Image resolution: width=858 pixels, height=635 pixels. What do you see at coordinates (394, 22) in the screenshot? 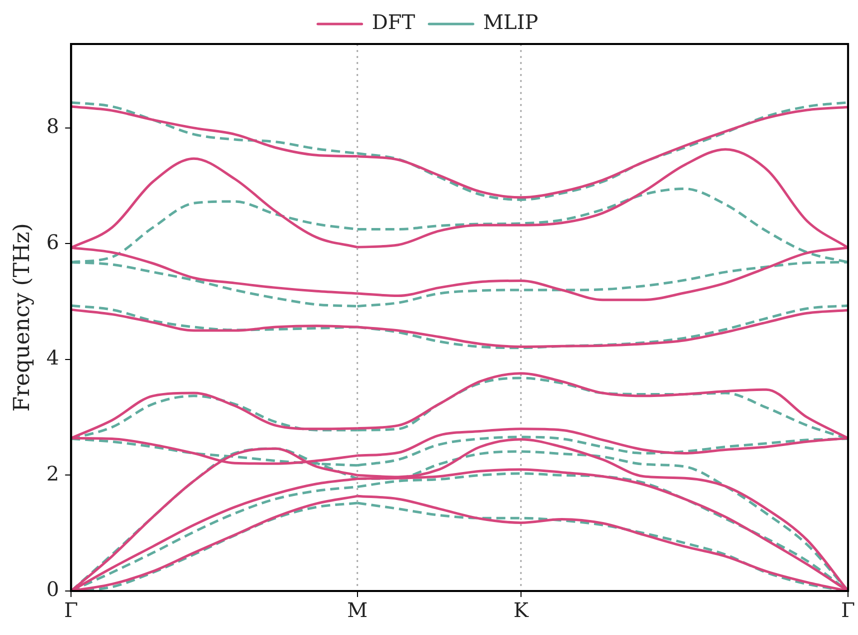
I see `legend-label: DFT` at bounding box center [394, 22].